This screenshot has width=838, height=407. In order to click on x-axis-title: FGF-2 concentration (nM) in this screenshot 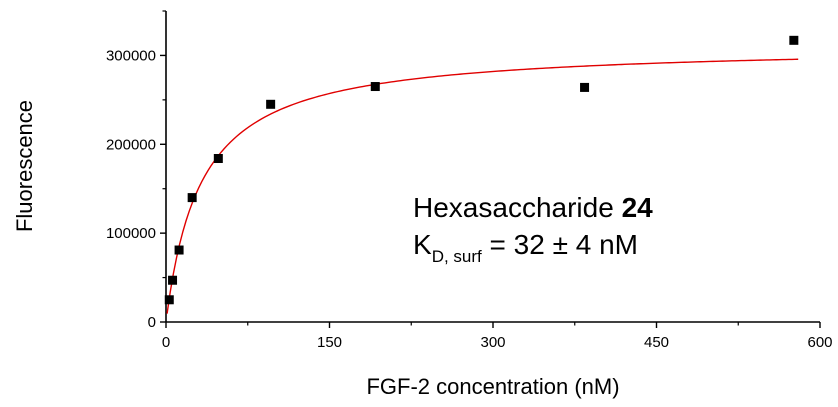, I will do `click(492, 386)`.